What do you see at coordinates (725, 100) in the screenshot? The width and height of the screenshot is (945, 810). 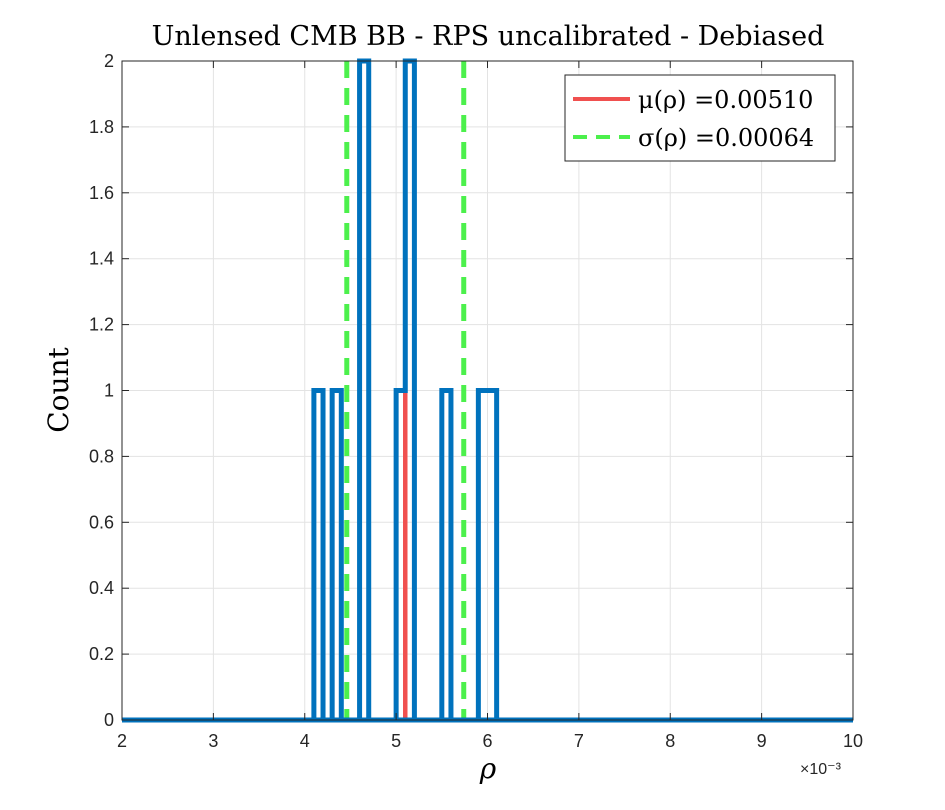 I see `legend-mean-label: μ(ρ) =0.00510` at bounding box center [725, 100].